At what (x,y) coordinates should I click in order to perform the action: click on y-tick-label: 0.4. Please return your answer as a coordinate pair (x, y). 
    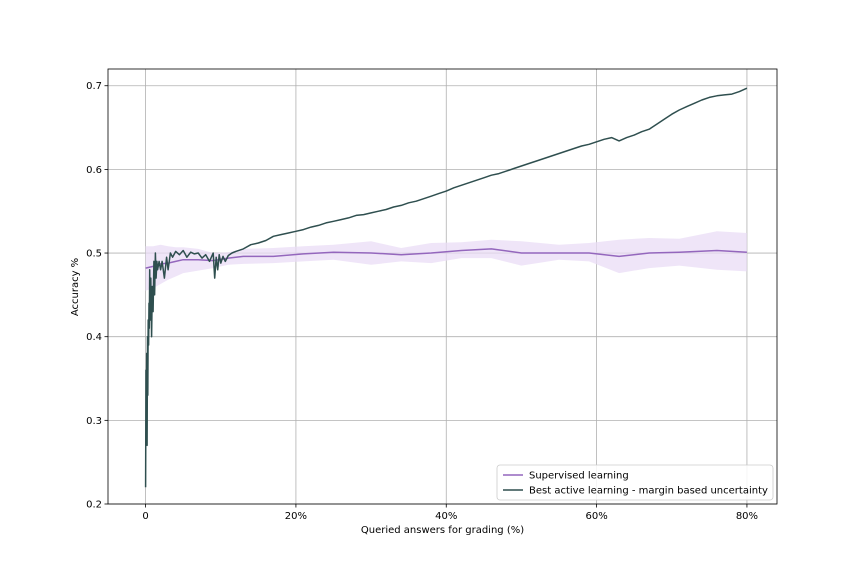
    Looking at the image, I should click on (94, 337).